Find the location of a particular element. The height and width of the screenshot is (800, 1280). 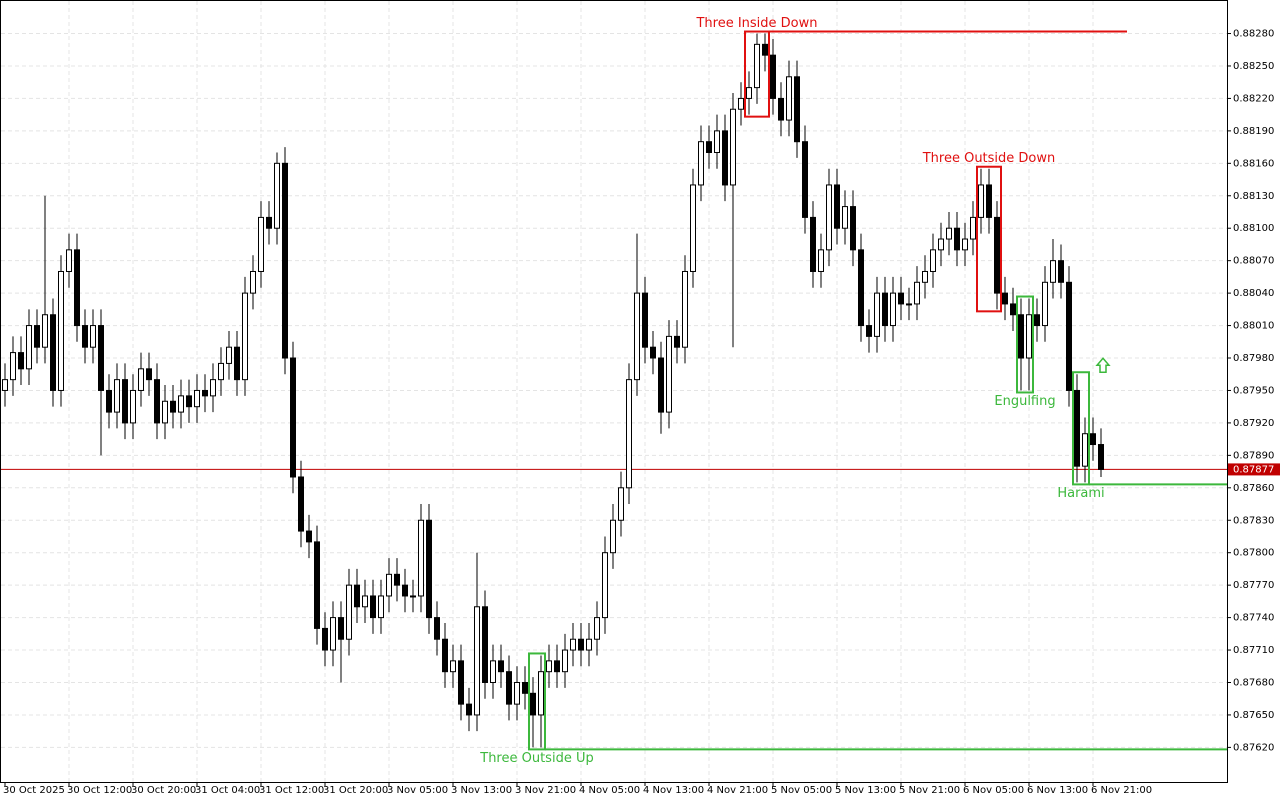

y-tick-label: 0.88160 is located at coordinates (1253, 163).